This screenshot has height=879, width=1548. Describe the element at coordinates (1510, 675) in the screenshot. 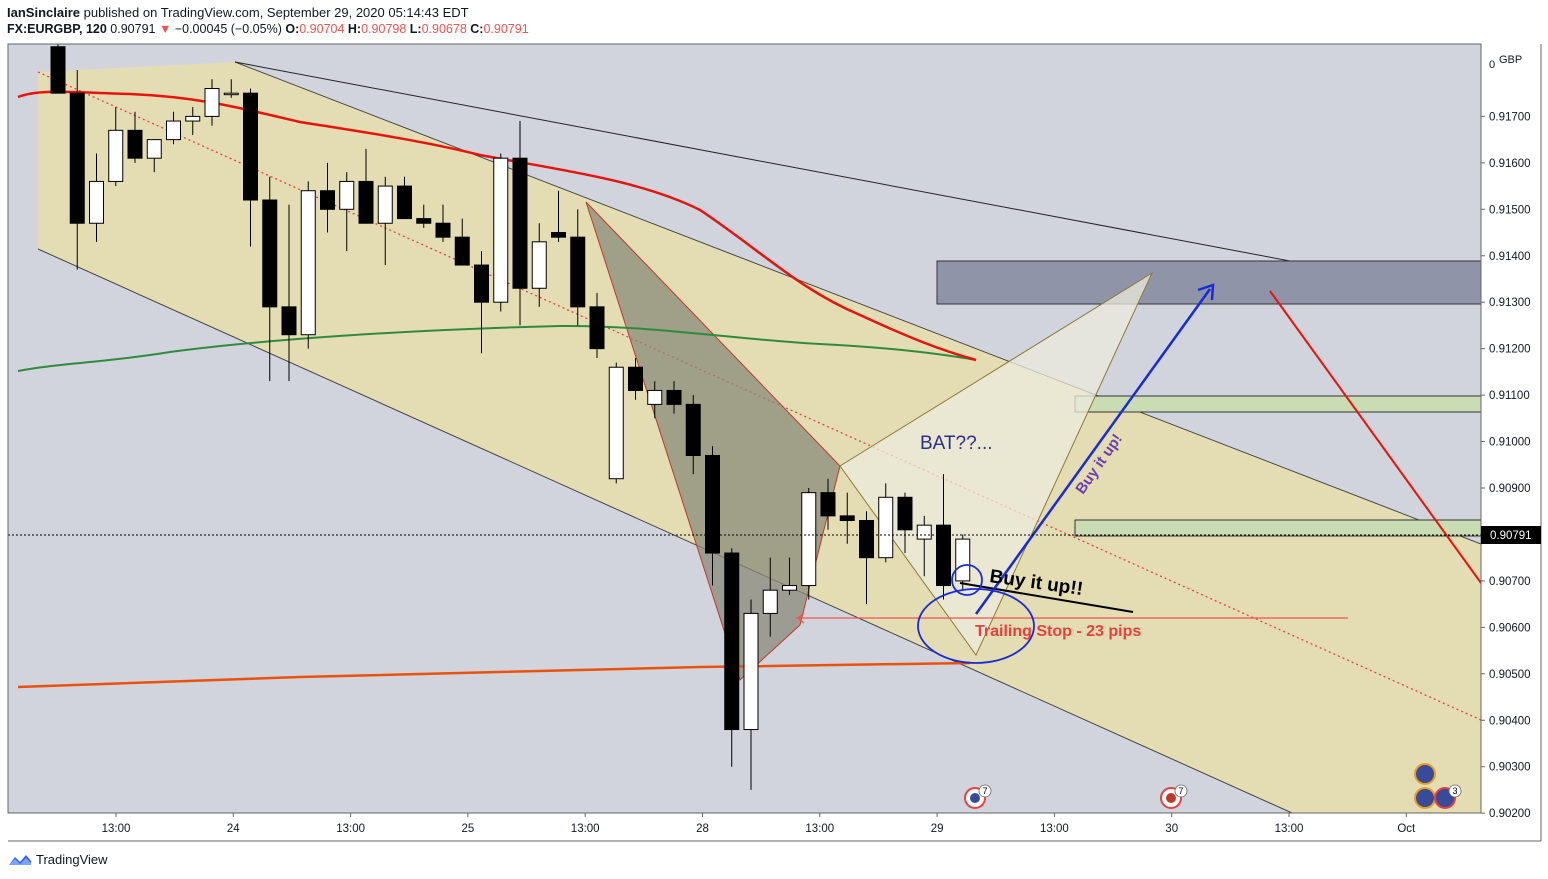

I see `price-tick-label: 0.90500` at that location.